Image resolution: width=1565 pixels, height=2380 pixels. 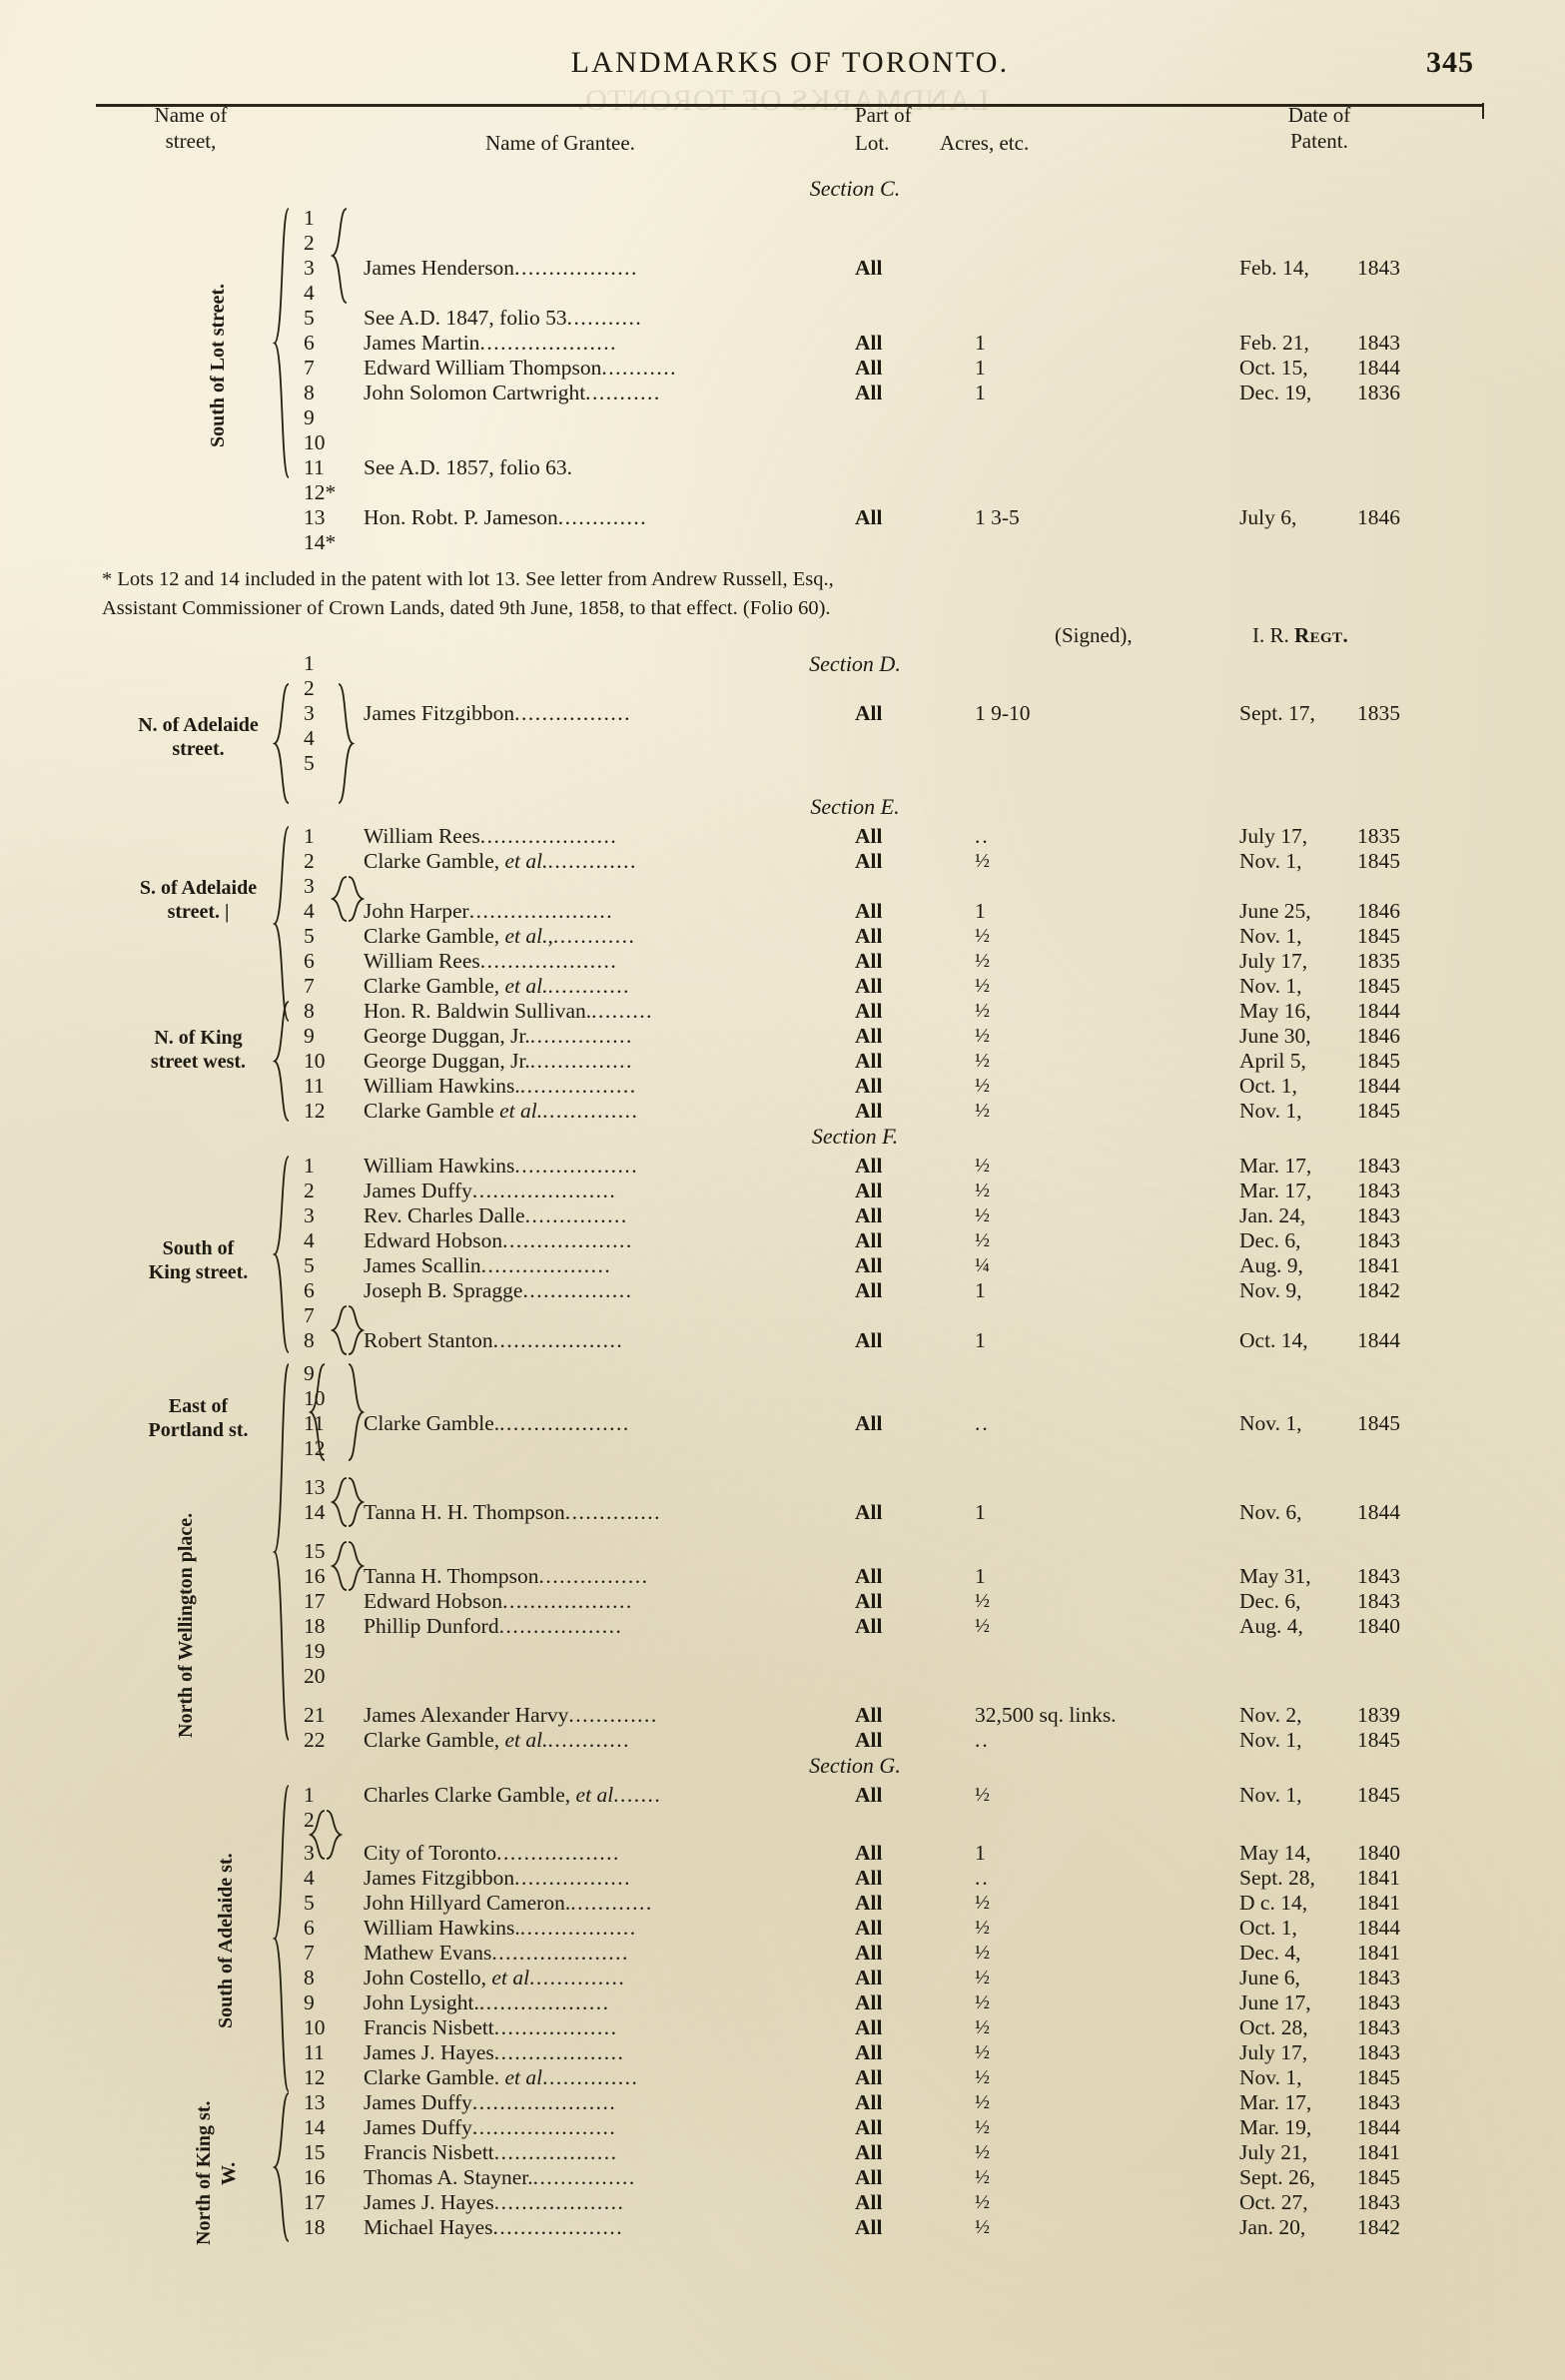 I want to click on patent-date: Nov. 2, 1839, so click(x=1319, y=1715).